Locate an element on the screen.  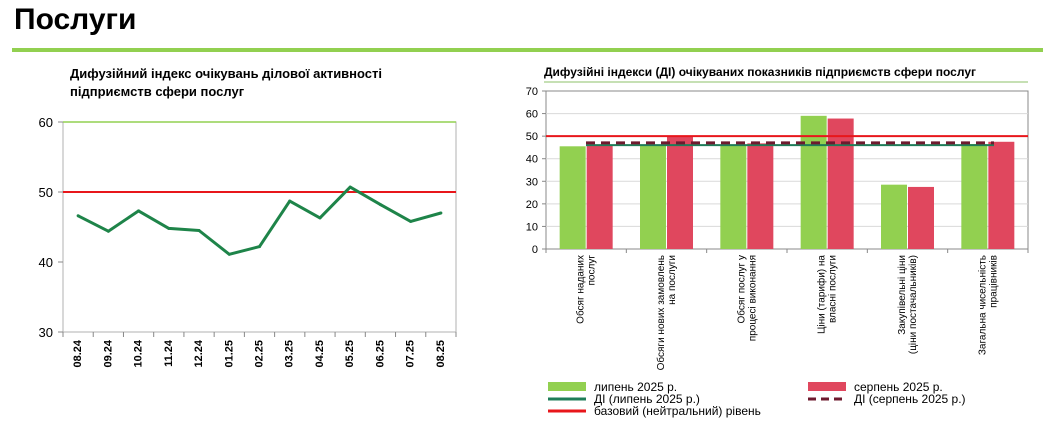
line-chart-xtick-label: 09.24 is located at coordinates (108, 353).